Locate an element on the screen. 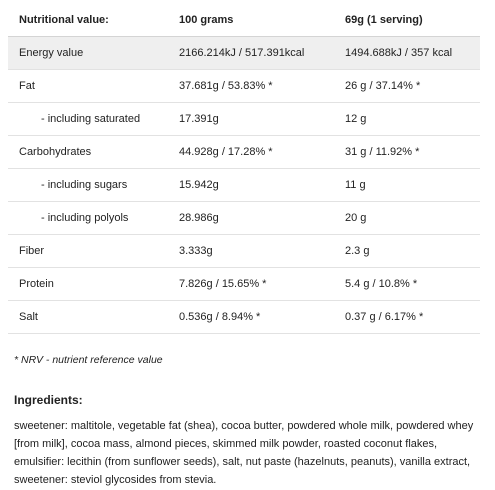 The width and height of the screenshot is (495, 490). row-per-100g: 17.391g is located at coordinates (251, 119).